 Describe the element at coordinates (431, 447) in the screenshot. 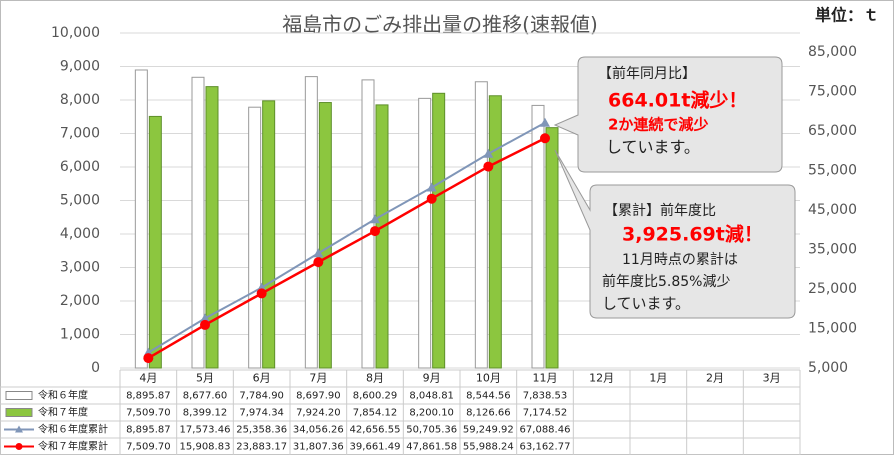

I see `table-value: 47,861.58` at that location.